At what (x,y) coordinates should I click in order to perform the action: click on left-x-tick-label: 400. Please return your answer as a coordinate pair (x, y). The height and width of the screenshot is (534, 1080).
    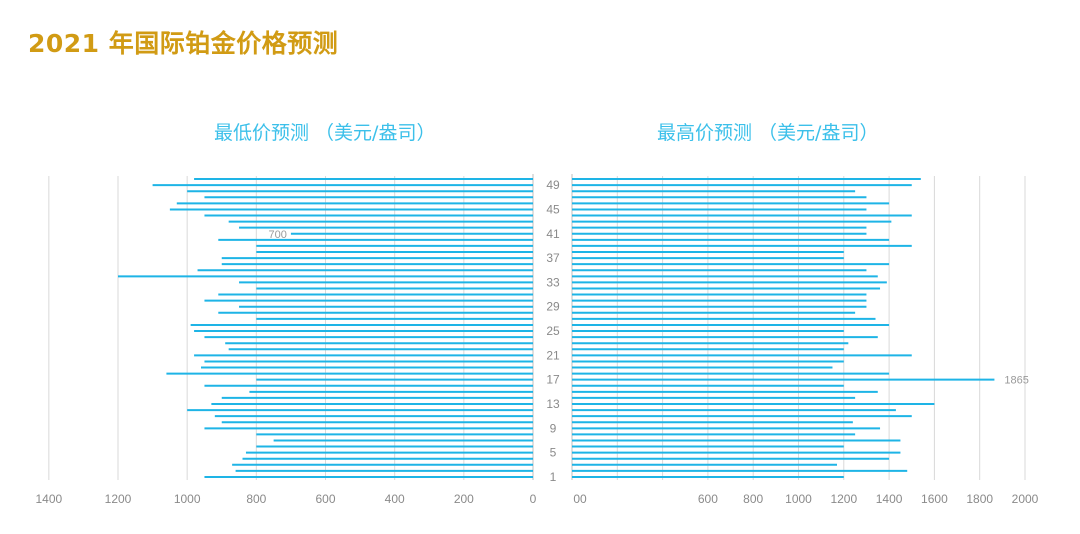
    Looking at the image, I should click on (395, 499).